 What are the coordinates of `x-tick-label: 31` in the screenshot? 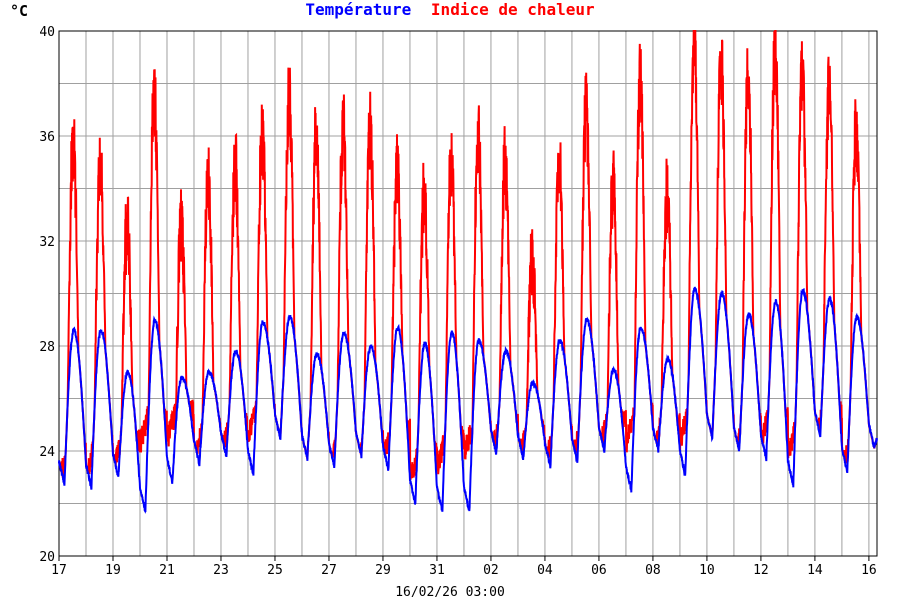 It's located at (437, 570).